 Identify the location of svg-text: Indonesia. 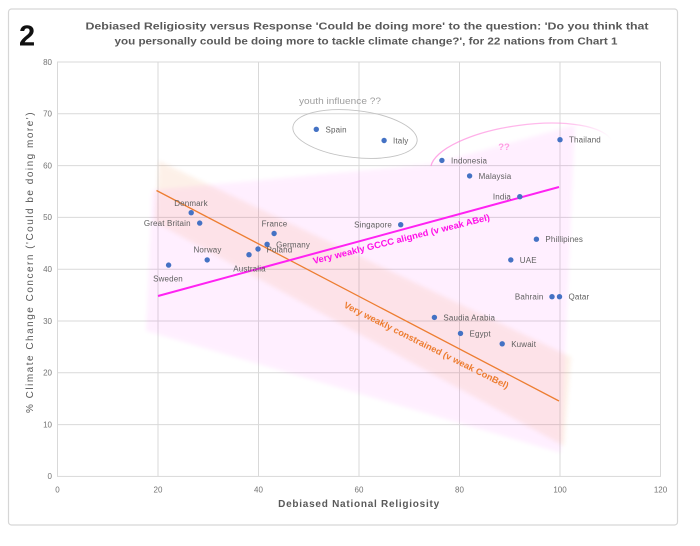
(469, 160).